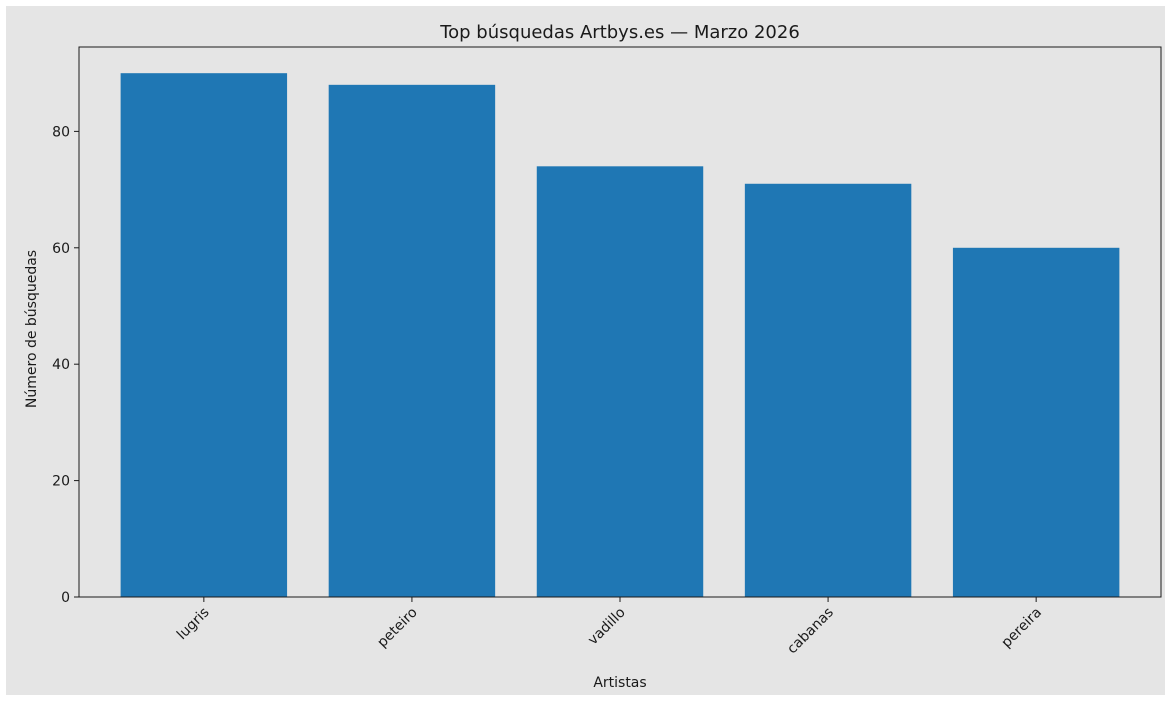 The width and height of the screenshot is (1171, 701). Describe the element at coordinates (619, 683) in the screenshot. I see `x-axis-title: Artistas` at that location.